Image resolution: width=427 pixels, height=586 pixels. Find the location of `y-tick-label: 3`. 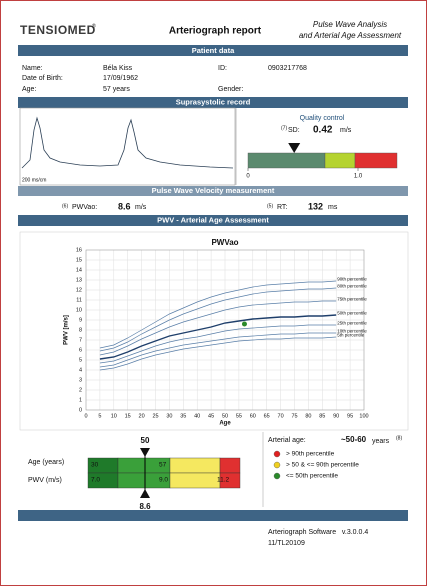

y-tick-label: 3 is located at coordinates (80, 380).